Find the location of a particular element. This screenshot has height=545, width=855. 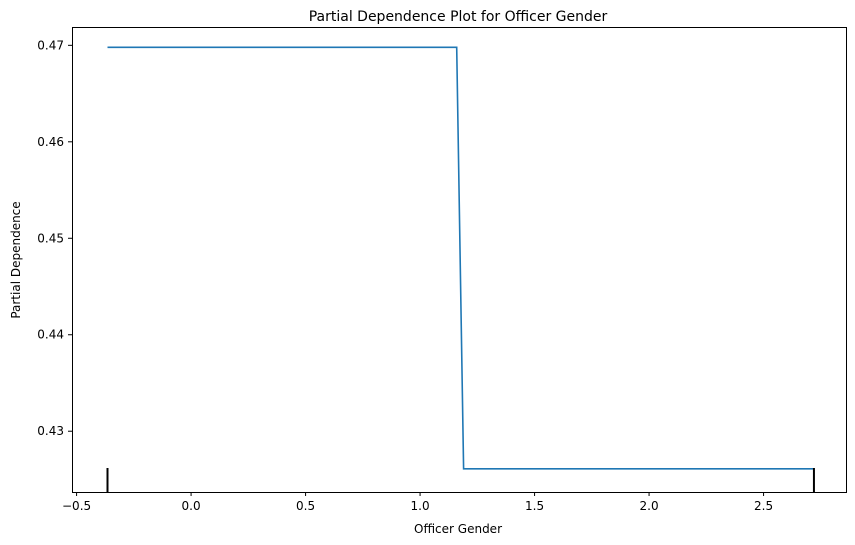

y-tick-label: 0.43 is located at coordinates (50, 431).